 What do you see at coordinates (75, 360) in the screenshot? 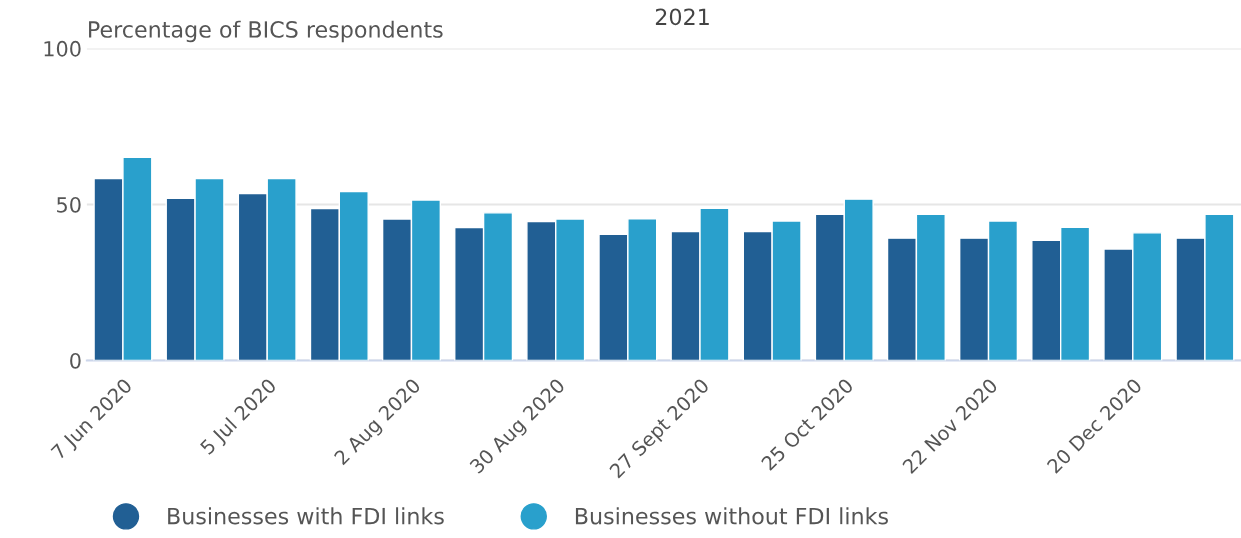
I see `y-tick-label: 0` at bounding box center [75, 360].